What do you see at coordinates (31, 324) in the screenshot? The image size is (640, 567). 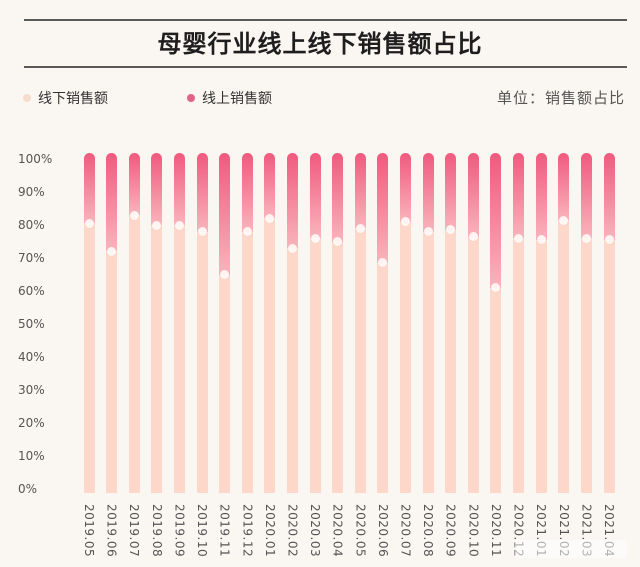 I see `y-tick-label: 50%` at bounding box center [31, 324].